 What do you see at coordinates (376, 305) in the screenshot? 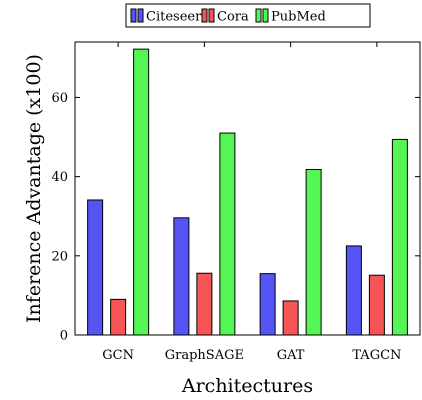
I see `bar-cora-tagcn` at bounding box center [376, 305].